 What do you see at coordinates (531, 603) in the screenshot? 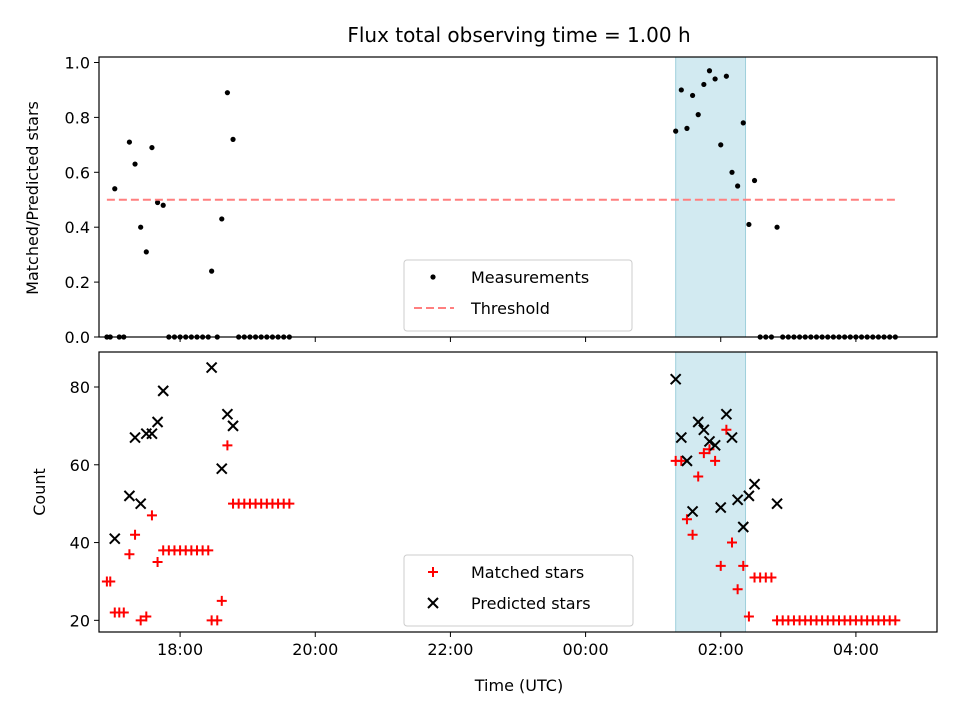
I see `legend-entry-label: Predicted stars` at bounding box center [531, 603].